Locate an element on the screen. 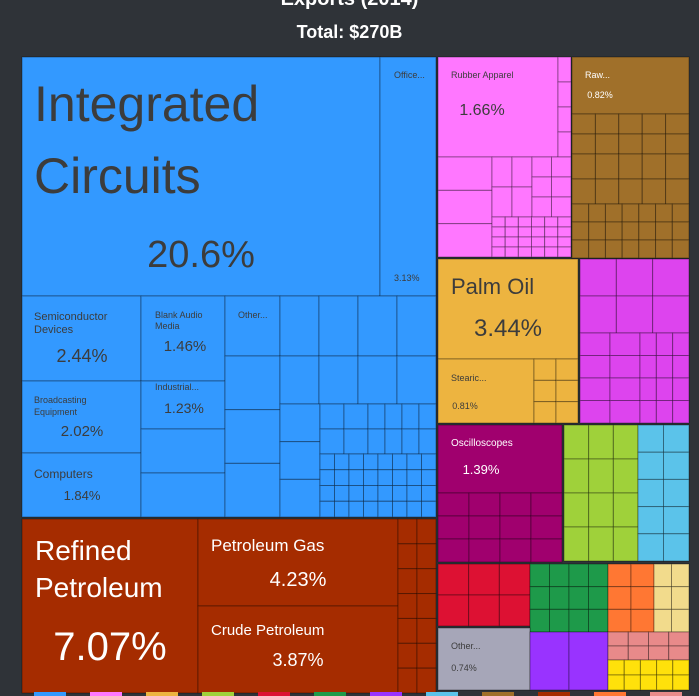 The width and height of the screenshot is (699, 696). tile-grey-other is located at coordinates (484, 659).